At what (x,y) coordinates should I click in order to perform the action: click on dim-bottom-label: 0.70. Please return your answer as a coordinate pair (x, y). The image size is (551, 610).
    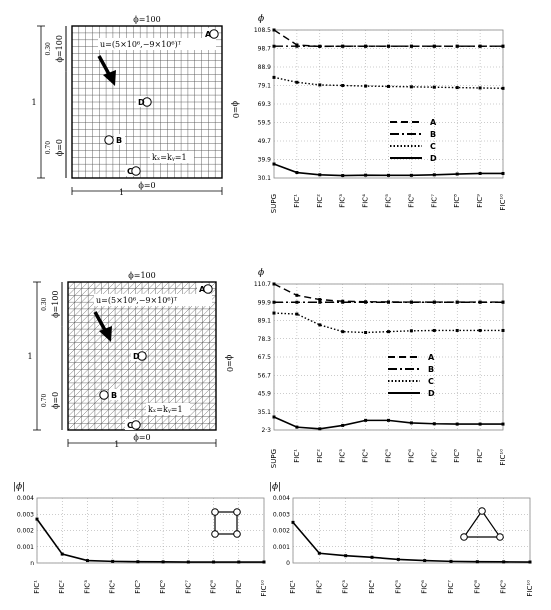
    Looking at the image, I should click on (44, 401).